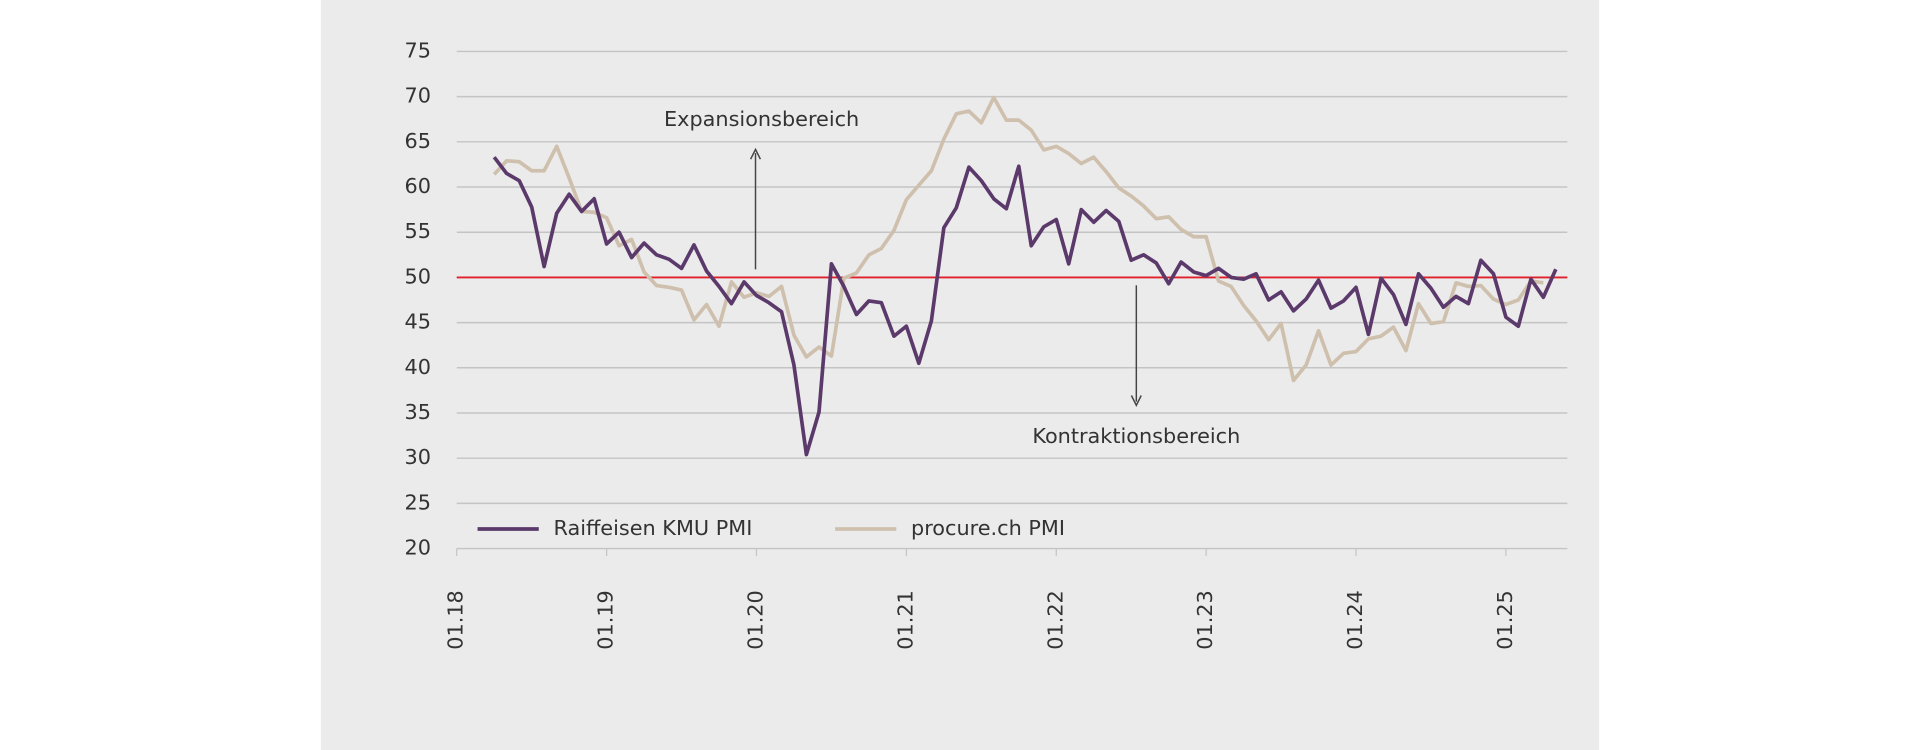 Image resolution: width=1920 pixels, height=750 pixels. What do you see at coordinates (1205, 620) in the screenshot?
I see `x-tick-label: 01.23` at bounding box center [1205, 620].